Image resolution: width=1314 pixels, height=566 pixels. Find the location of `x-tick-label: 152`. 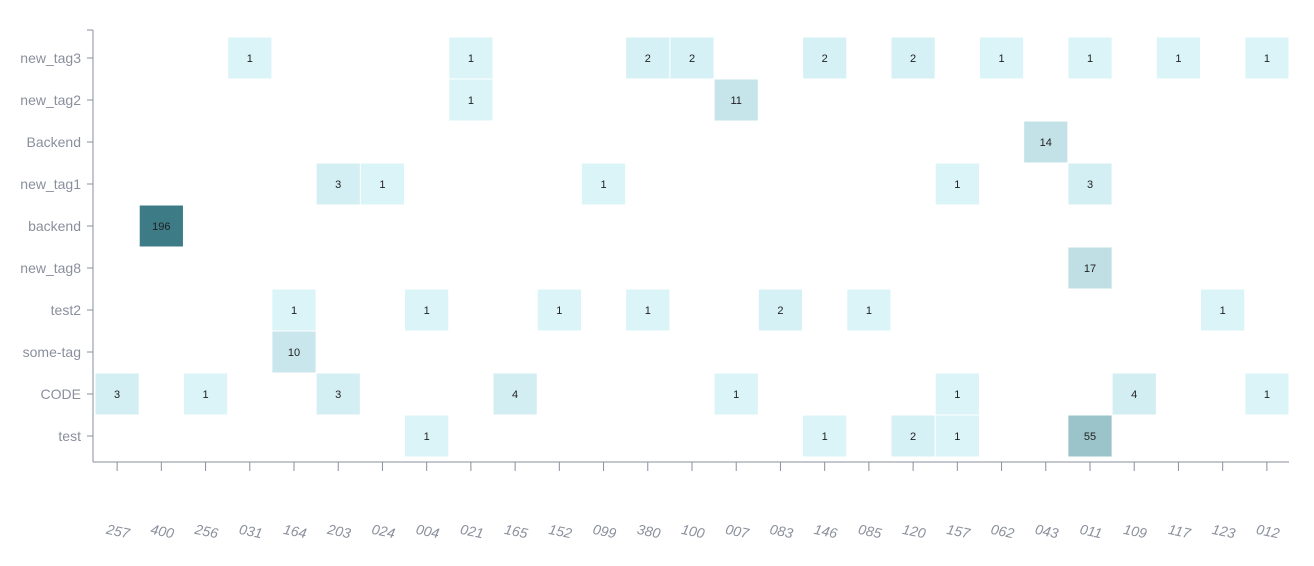

x-tick-label: 152 is located at coordinates (560, 531).